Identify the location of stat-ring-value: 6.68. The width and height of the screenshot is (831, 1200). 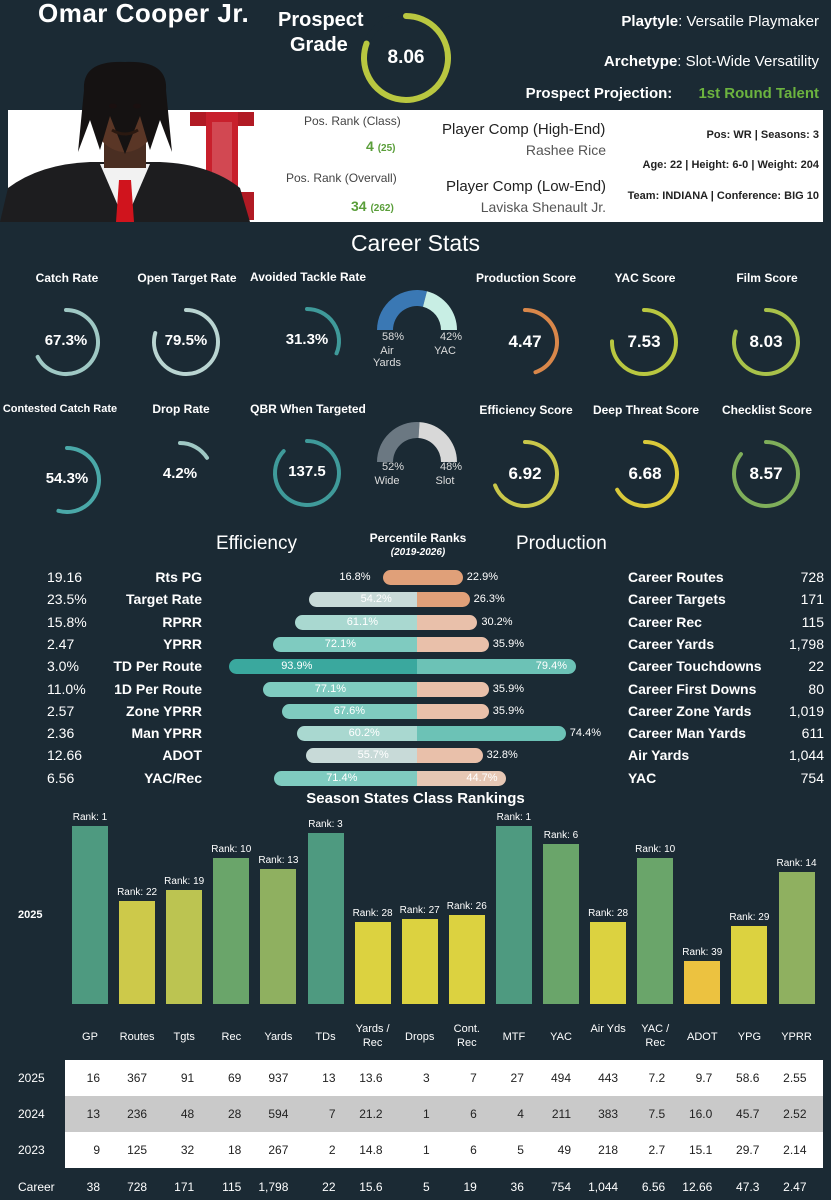
(645, 473).